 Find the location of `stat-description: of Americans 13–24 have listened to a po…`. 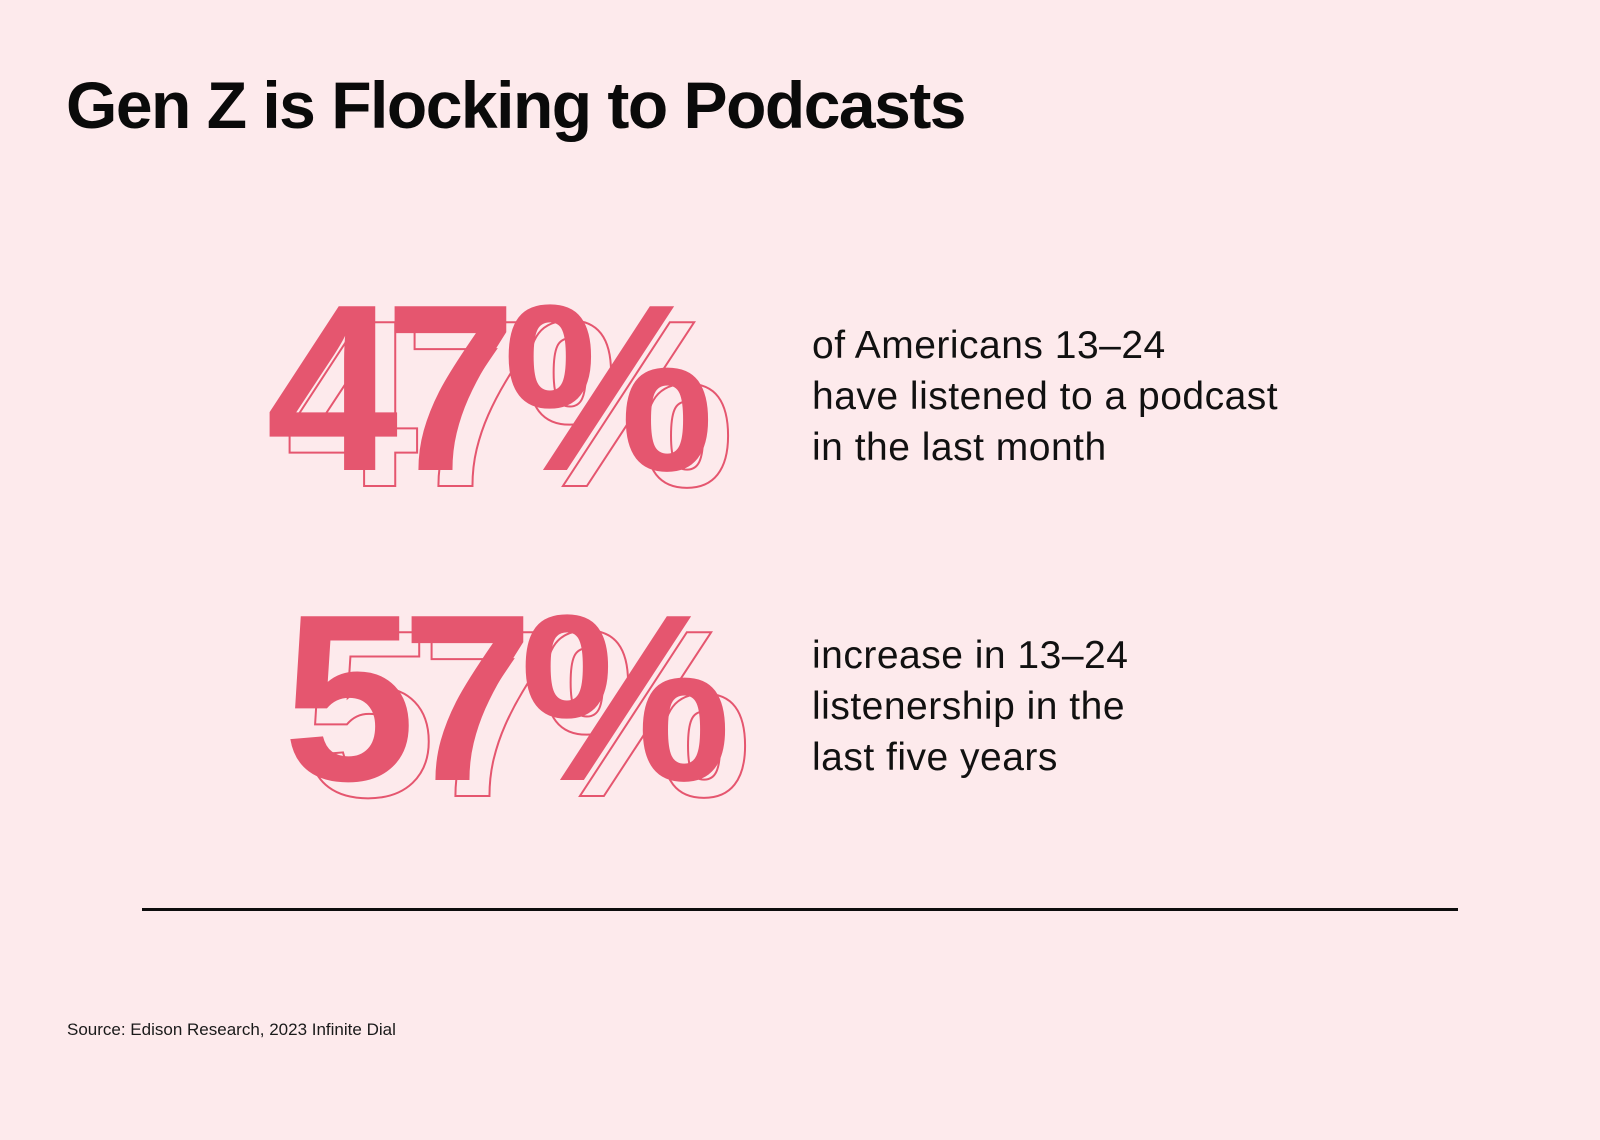

stat-description: of Americans 13–24 have listened to a po… is located at coordinates (1045, 396).